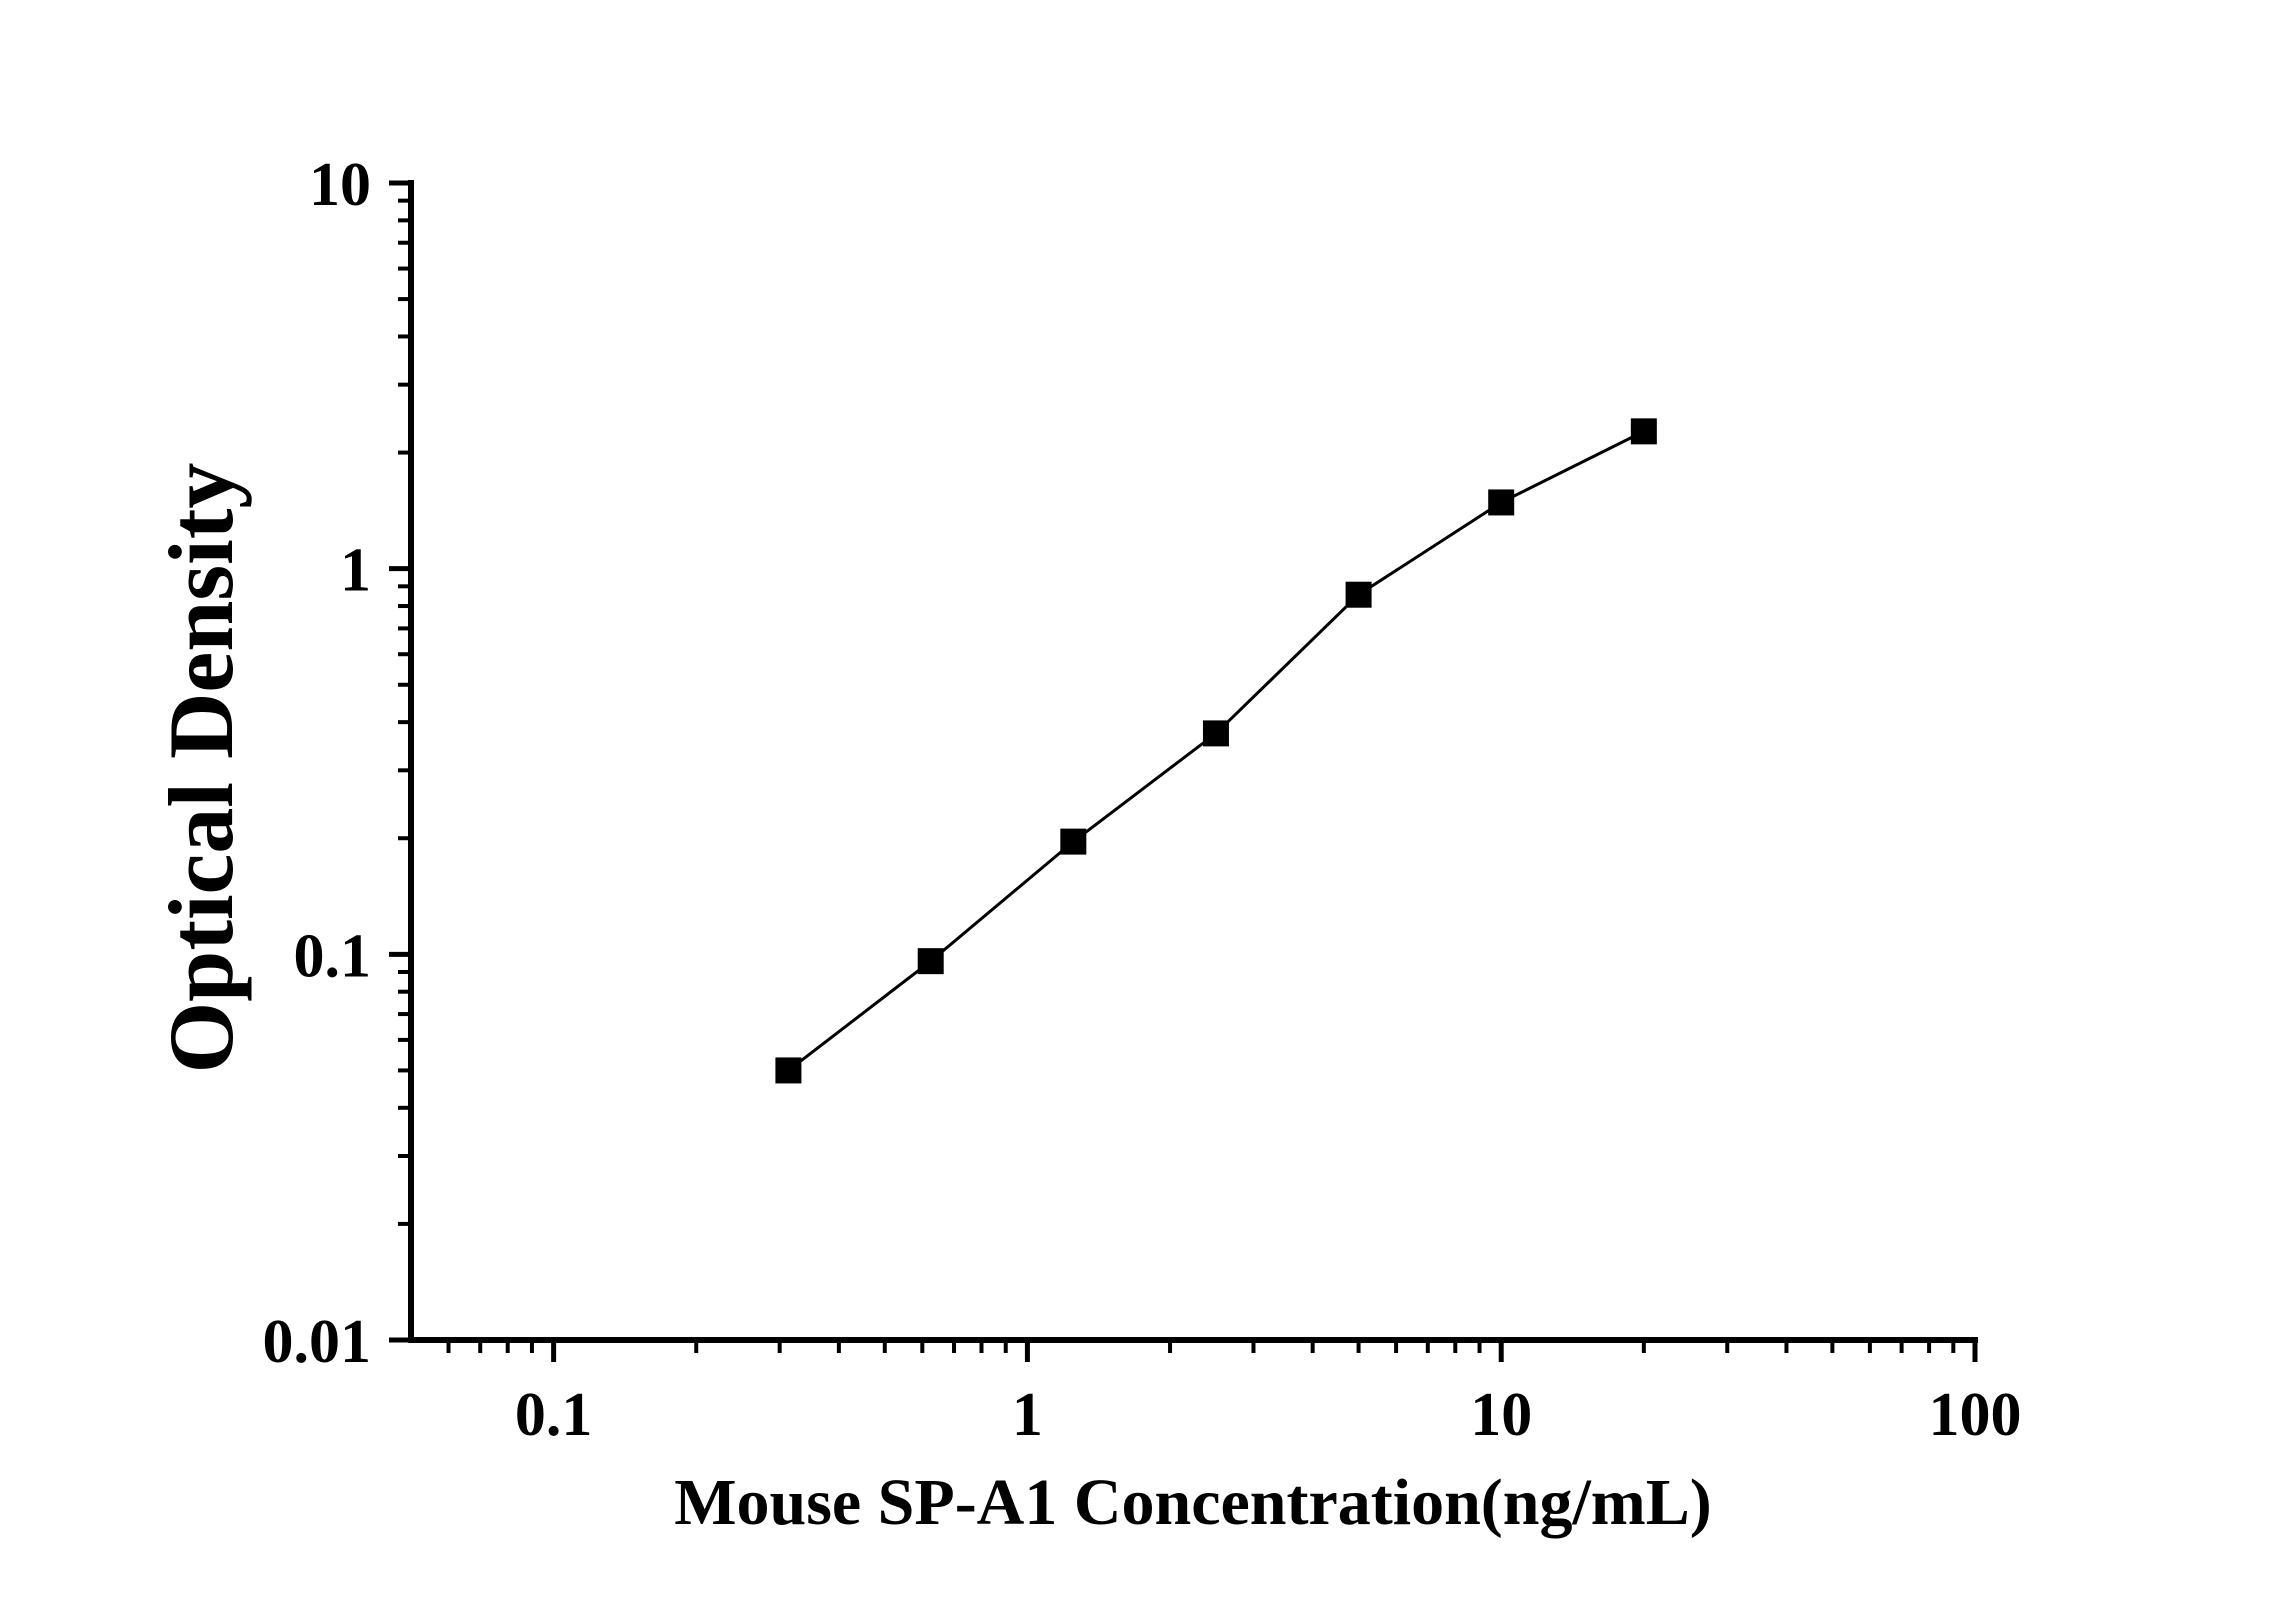 The image size is (2296, 1609). What do you see at coordinates (1975, 1415) in the screenshot?
I see `x-tick-label: 100` at bounding box center [1975, 1415].